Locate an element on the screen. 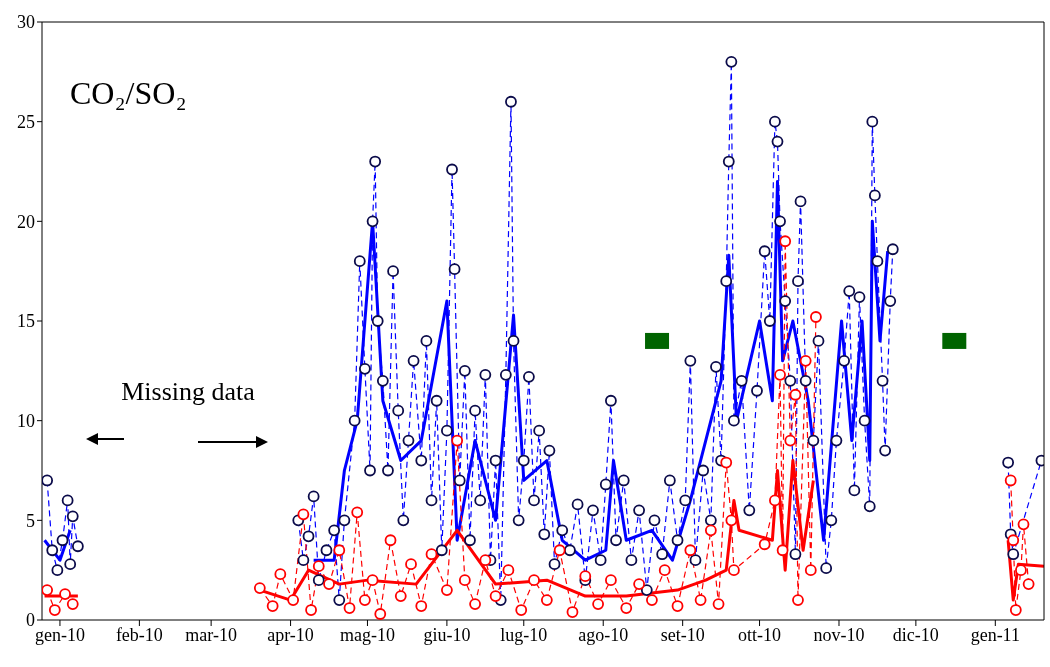 The image size is (1050, 667). x-tick-label: apr-10 is located at coordinates (290, 634).